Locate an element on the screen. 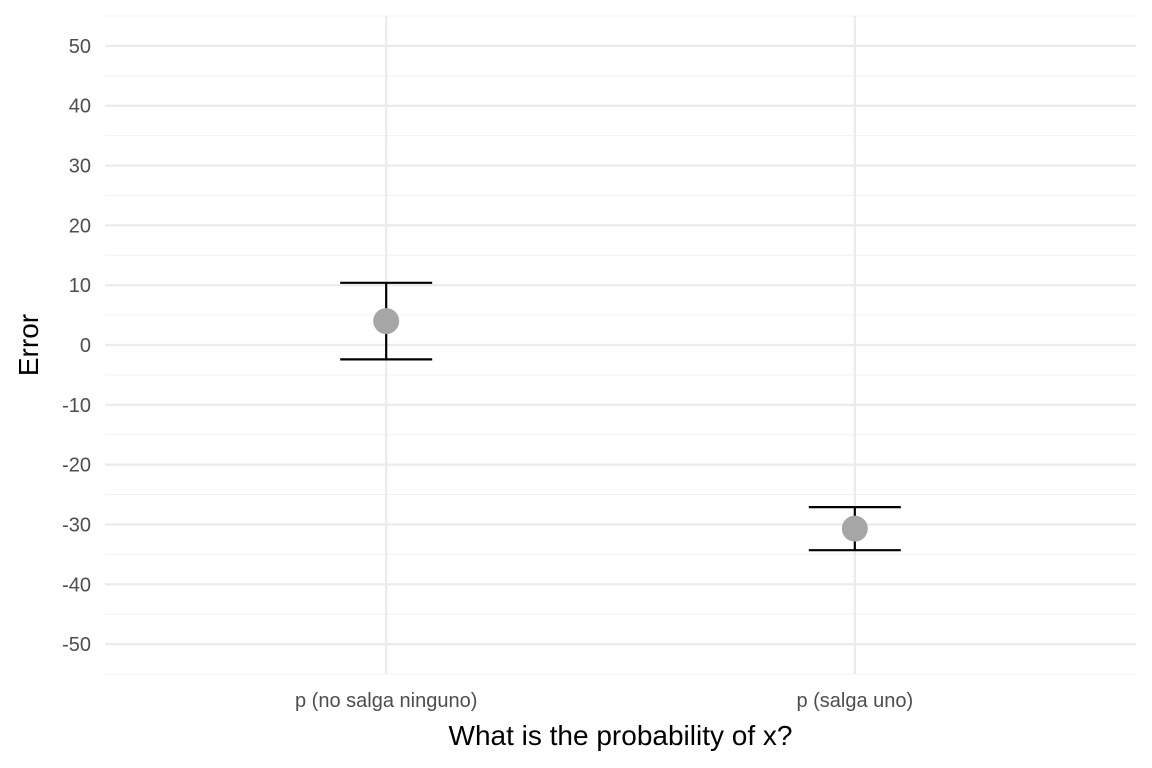 The image size is (1152, 768). y-tick-label: 20 is located at coordinates (80, 226).